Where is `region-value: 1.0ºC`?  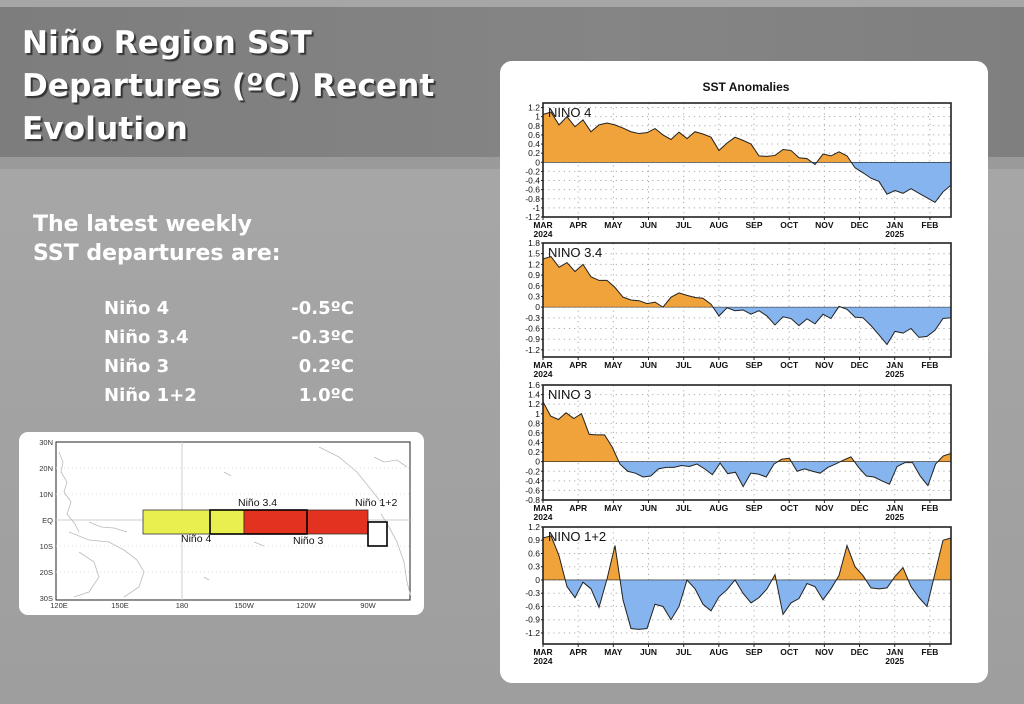 region-value: 1.0ºC is located at coordinates (326, 395).